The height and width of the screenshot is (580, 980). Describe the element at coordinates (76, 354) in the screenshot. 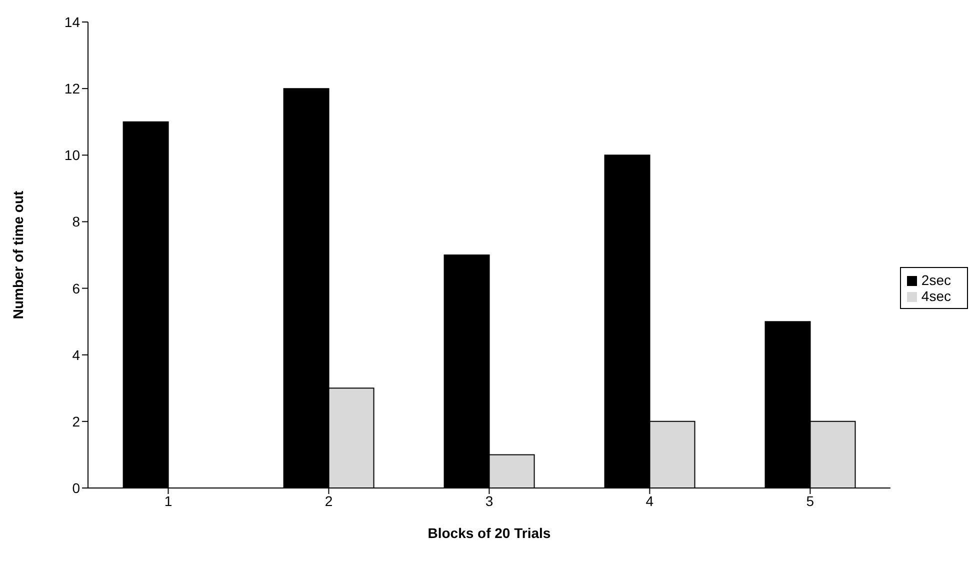

I see `y-tick-label: 4` at that location.